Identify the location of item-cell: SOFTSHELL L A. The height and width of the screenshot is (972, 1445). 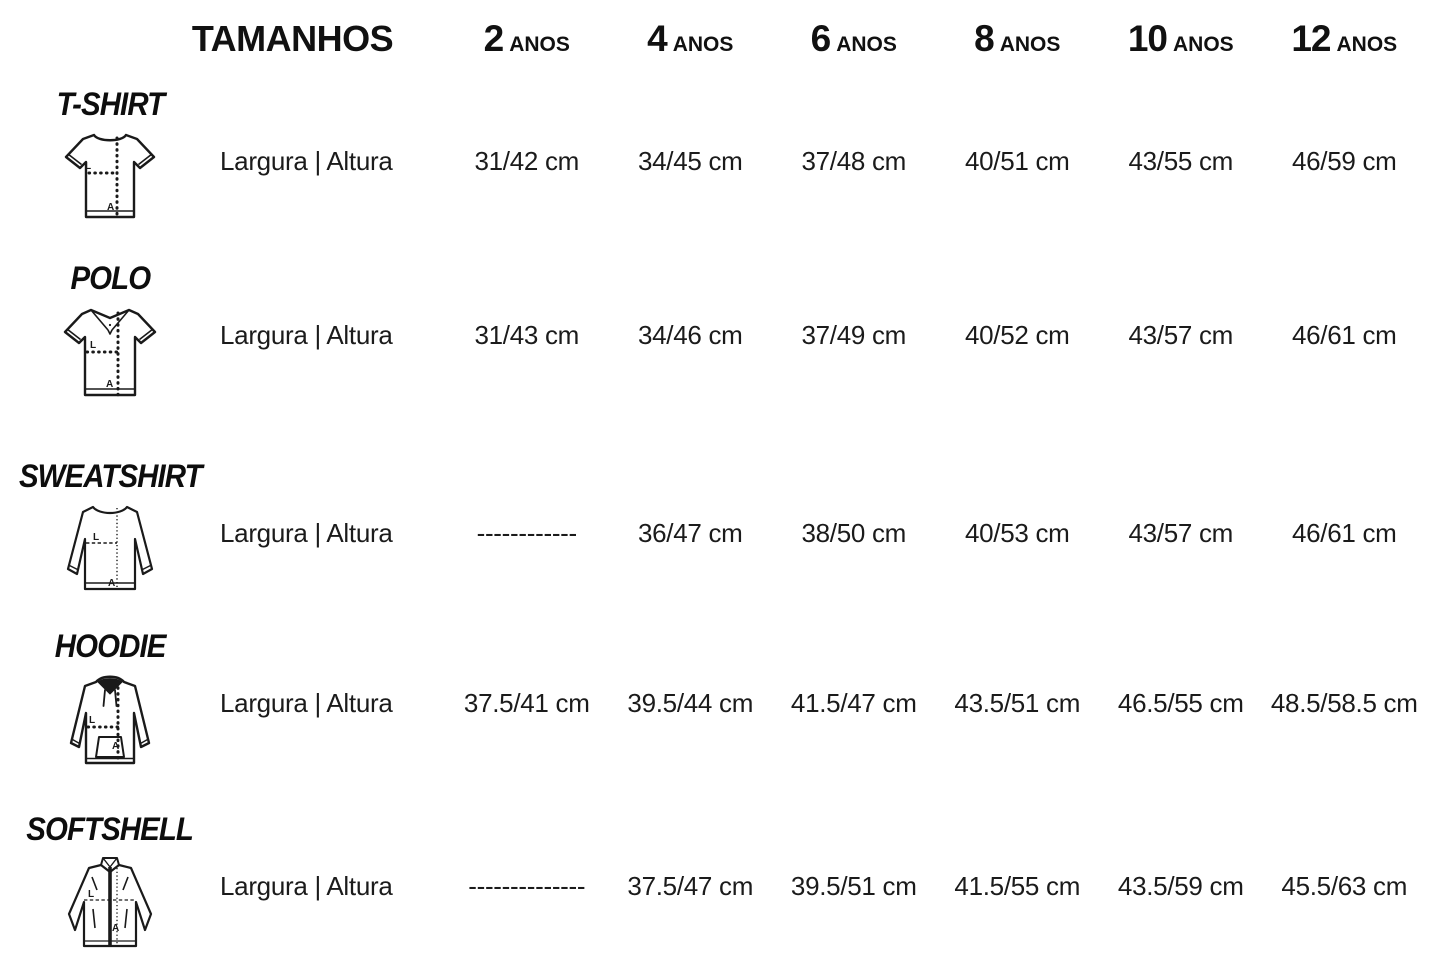
(110, 881).